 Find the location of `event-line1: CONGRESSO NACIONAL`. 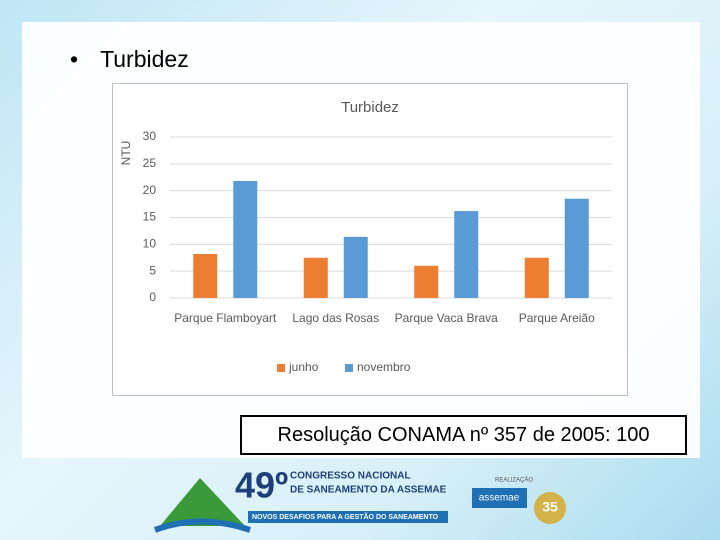

event-line1: CONGRESSO NACIONAL is located at coordinates (350, 476).